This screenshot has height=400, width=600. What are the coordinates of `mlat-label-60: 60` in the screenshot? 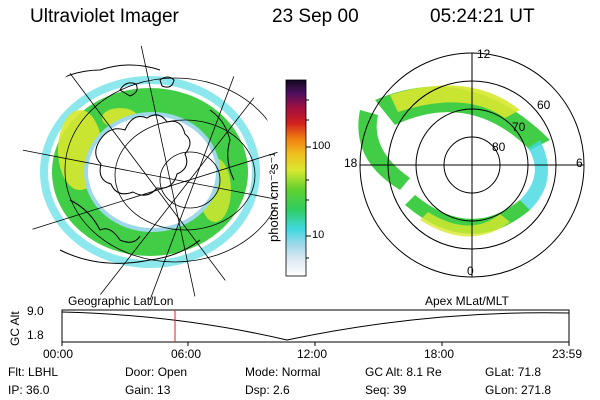 It's located at (544, 105).